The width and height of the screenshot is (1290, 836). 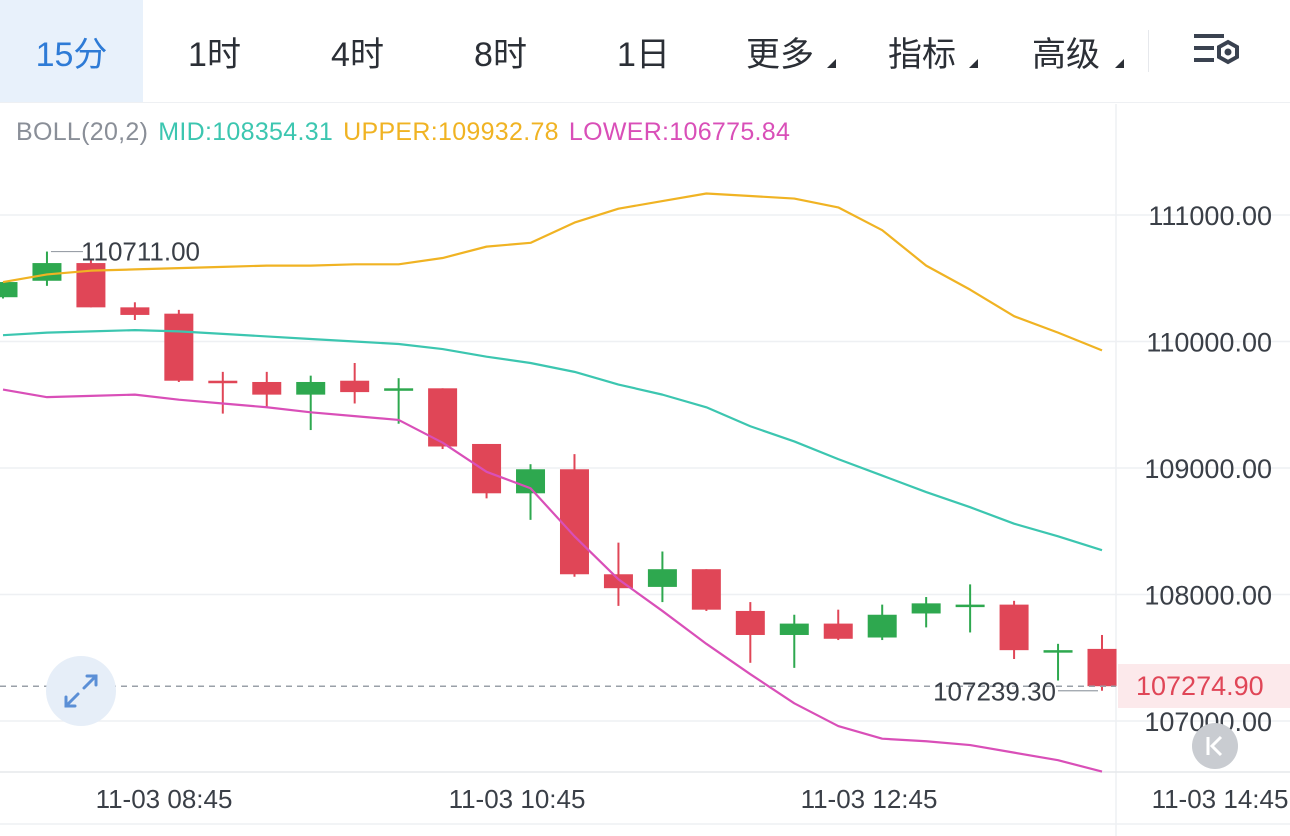 What do you see at coordinates (869, 799) in the screenshot?
I see `x-tick-label: 11-03 12:45` at bounding box center [869, 799].